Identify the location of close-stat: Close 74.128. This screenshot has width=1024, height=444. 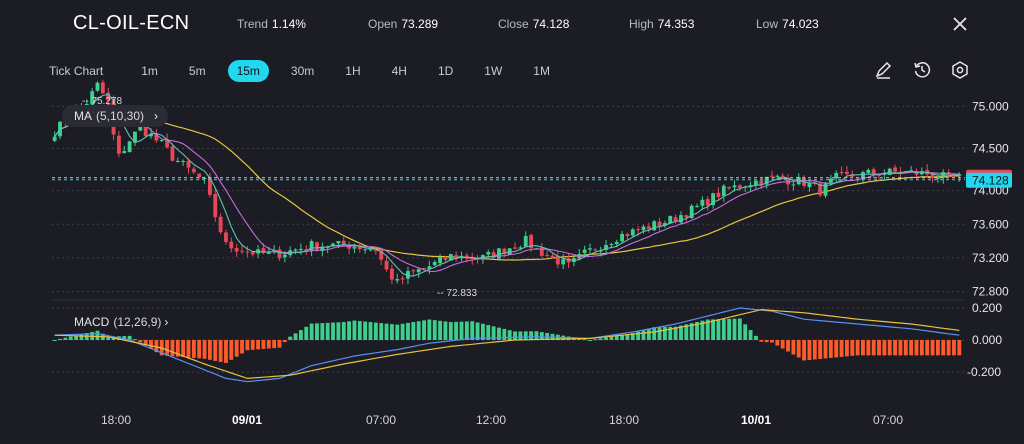
(533, 24).